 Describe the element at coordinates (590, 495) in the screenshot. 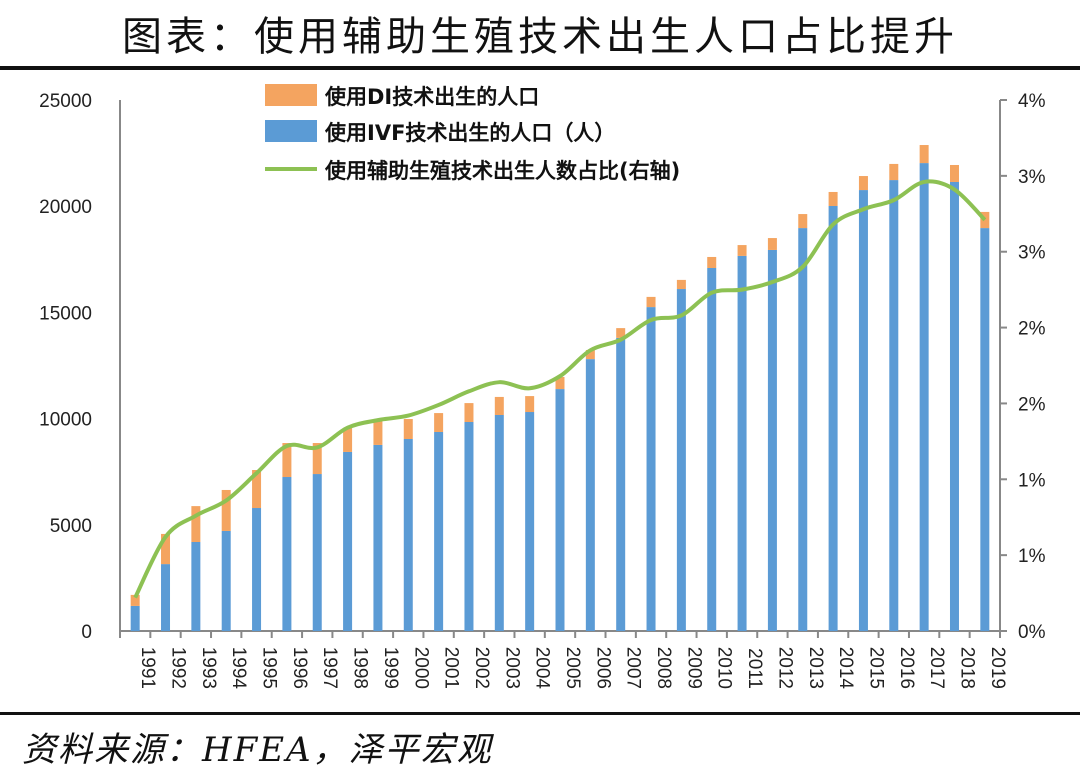

I see `bar-ivf-2006` at that location.